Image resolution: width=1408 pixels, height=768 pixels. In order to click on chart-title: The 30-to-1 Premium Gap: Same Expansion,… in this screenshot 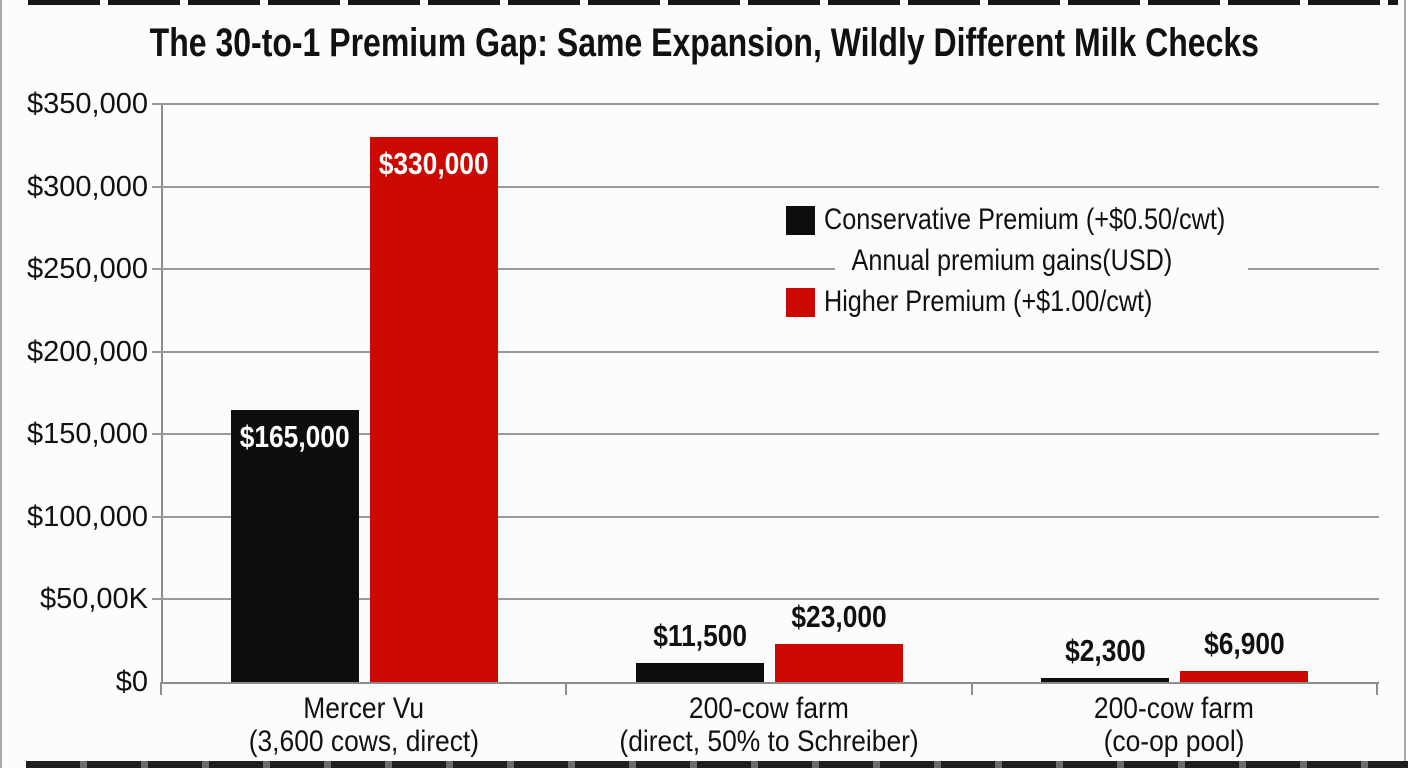, I will do `click(704, 43)`.